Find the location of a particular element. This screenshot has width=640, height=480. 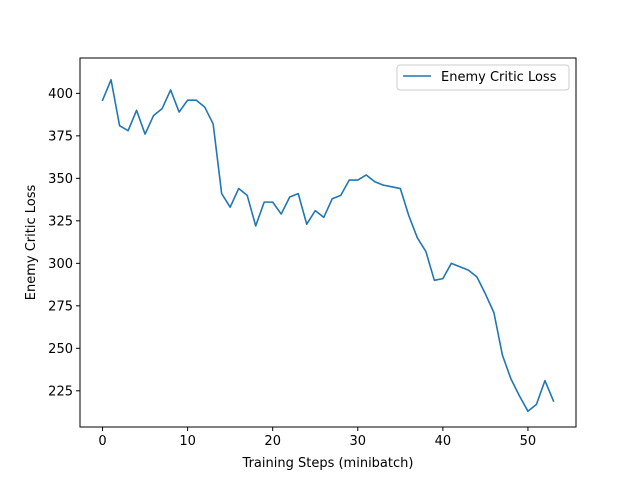

legend-label: Enemy Critic Loss is located at coordinates (499, 77).